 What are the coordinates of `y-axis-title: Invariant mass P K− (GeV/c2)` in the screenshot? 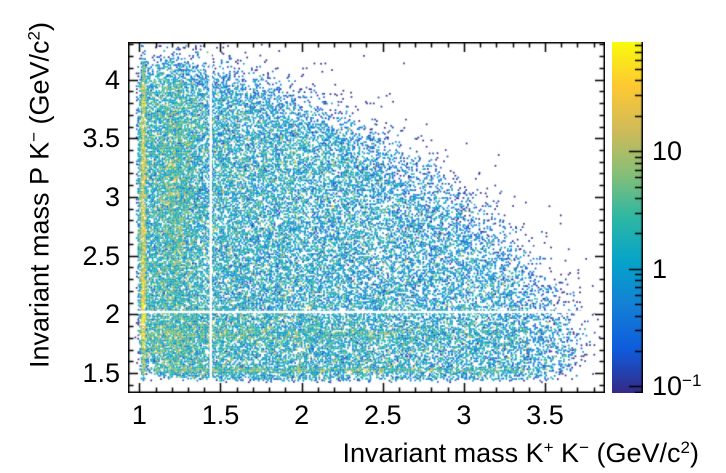 It's located at (40, 195).